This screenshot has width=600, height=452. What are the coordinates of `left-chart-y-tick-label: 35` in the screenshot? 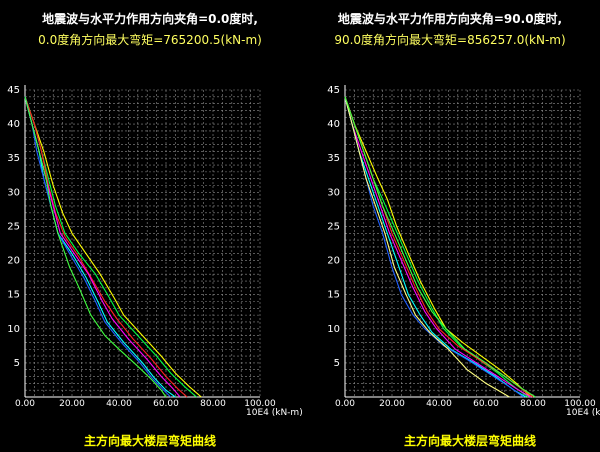 It's located at (13, 158).